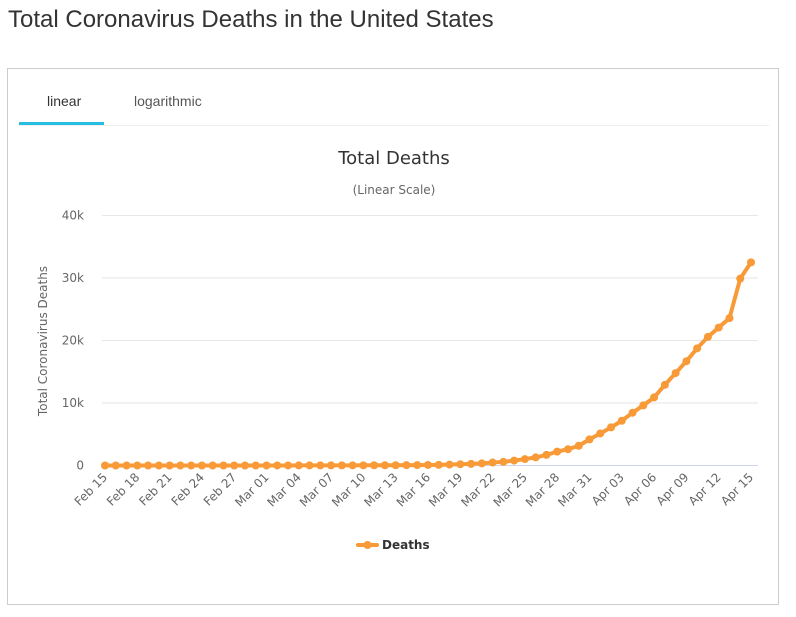 The image size is (796, 617). I want to click on x-tick-label: Feb 27, so click(220, 489).